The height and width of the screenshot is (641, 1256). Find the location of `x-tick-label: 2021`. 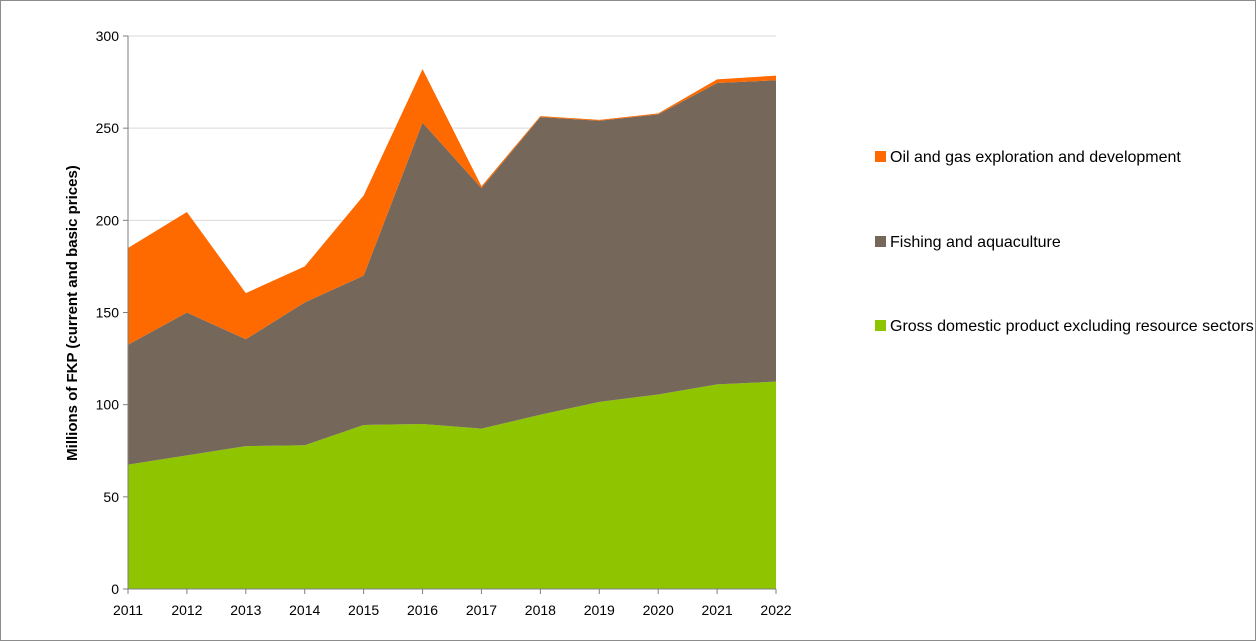

x-tick-label: 2021 is located at coordinates (717, 610).